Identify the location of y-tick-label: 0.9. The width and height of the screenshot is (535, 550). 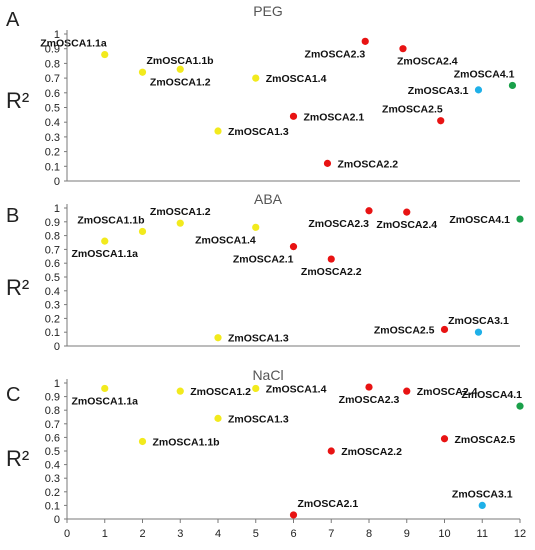
(52, 398).